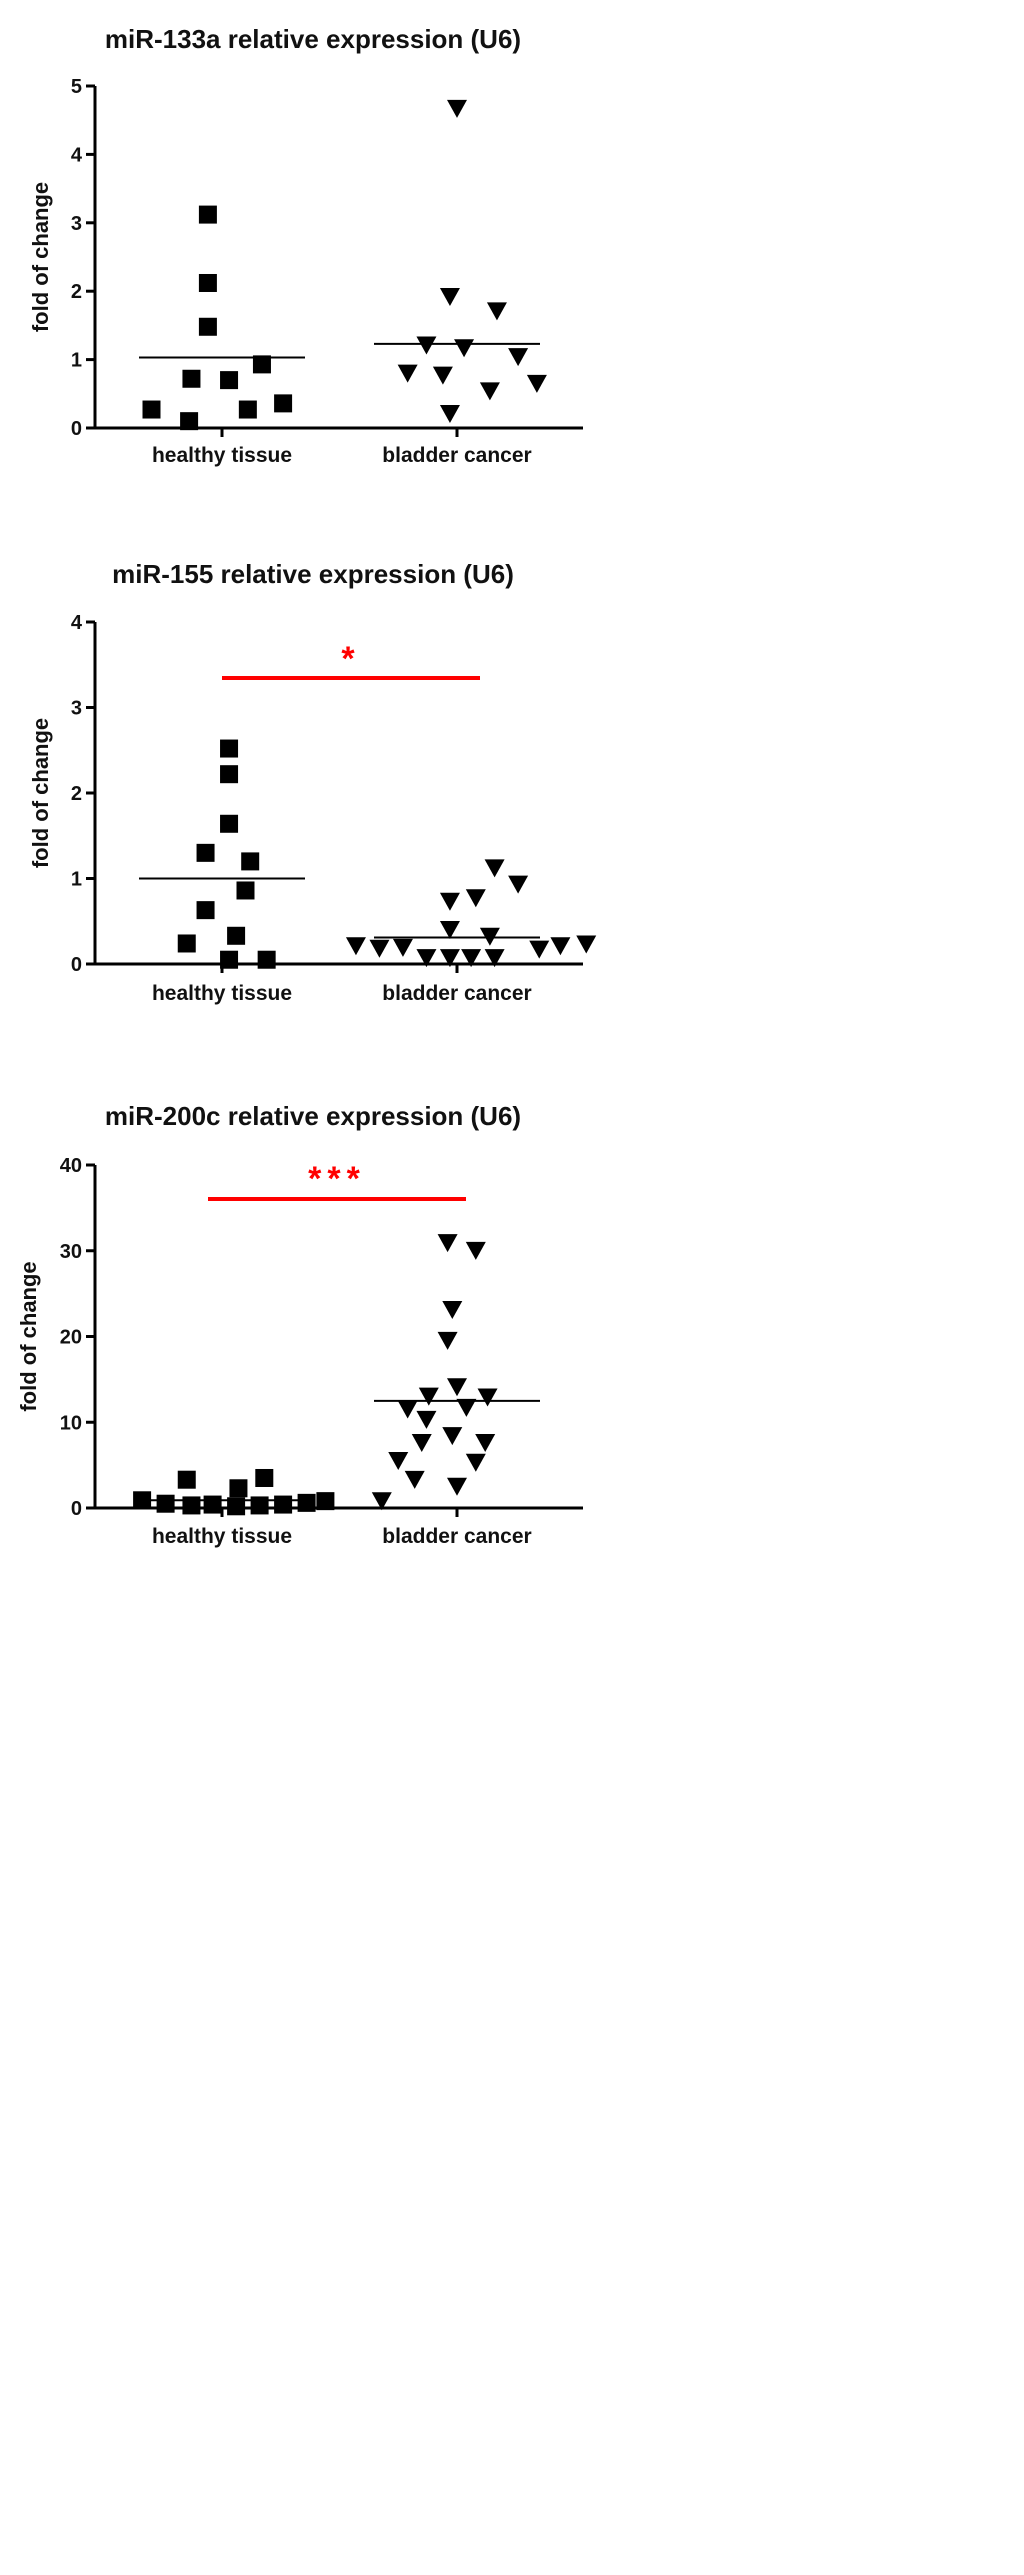  What do you see at coordinates (77, 155) in the screenshot?
I see `y-tick-label: 4` at bounding box center [77, 155].